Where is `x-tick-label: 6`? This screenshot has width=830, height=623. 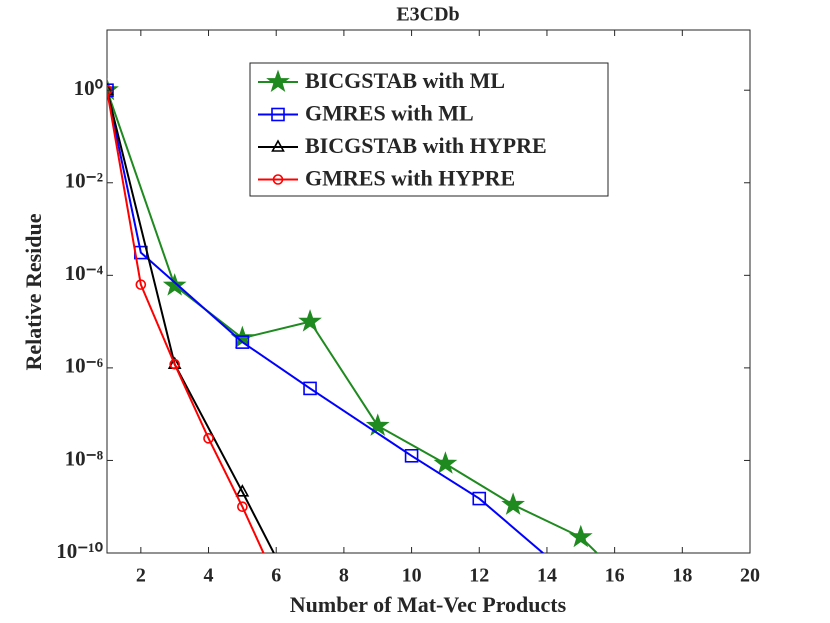 x-tick-label: 6 is located at coordinates (276, 576).